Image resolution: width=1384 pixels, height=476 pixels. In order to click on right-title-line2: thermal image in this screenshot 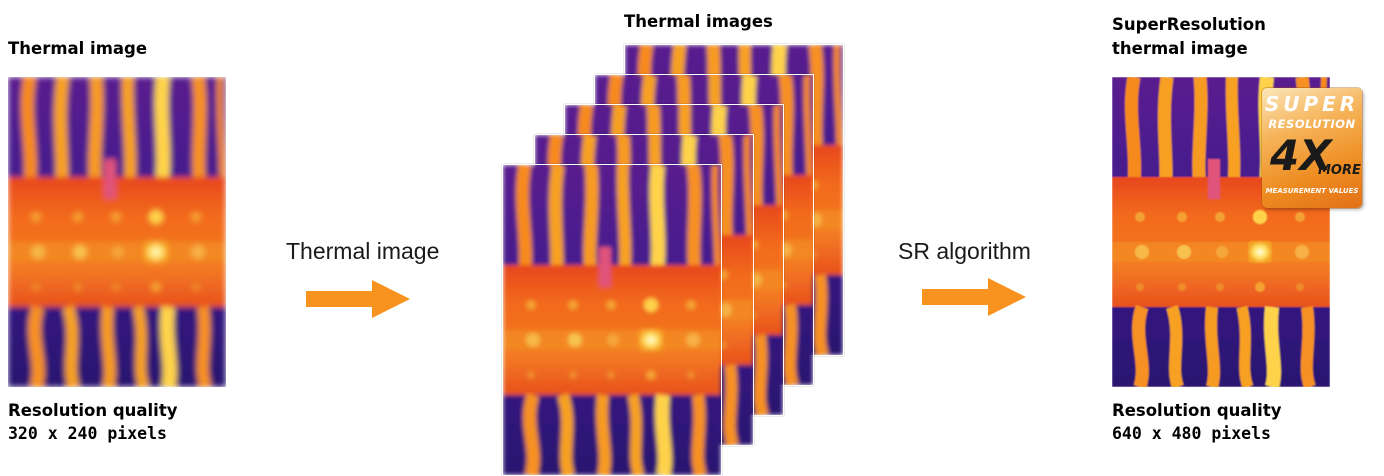, I will do `click(1180, 48)`.